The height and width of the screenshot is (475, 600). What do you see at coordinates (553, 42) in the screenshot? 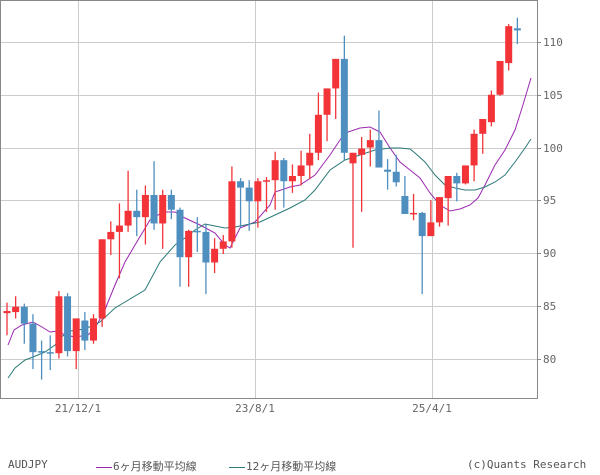
I see `y-tick-label: 110` at bounding box center [553, 42].